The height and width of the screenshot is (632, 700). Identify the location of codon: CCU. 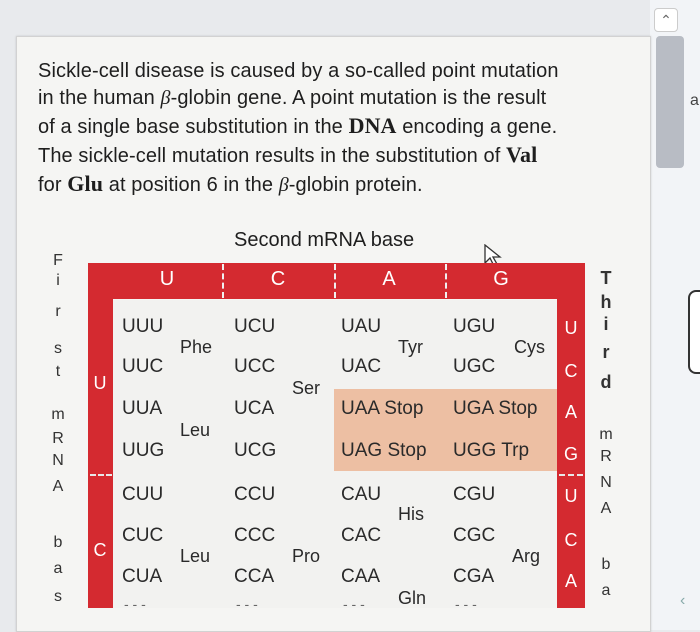
(255, 494).